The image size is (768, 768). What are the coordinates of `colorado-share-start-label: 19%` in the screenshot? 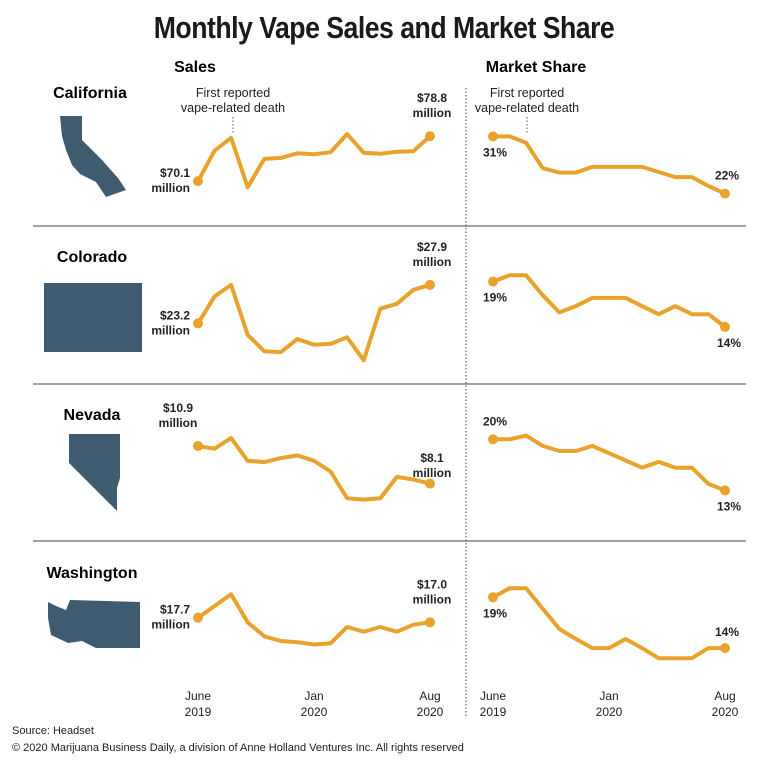 It's located at (495, 298).